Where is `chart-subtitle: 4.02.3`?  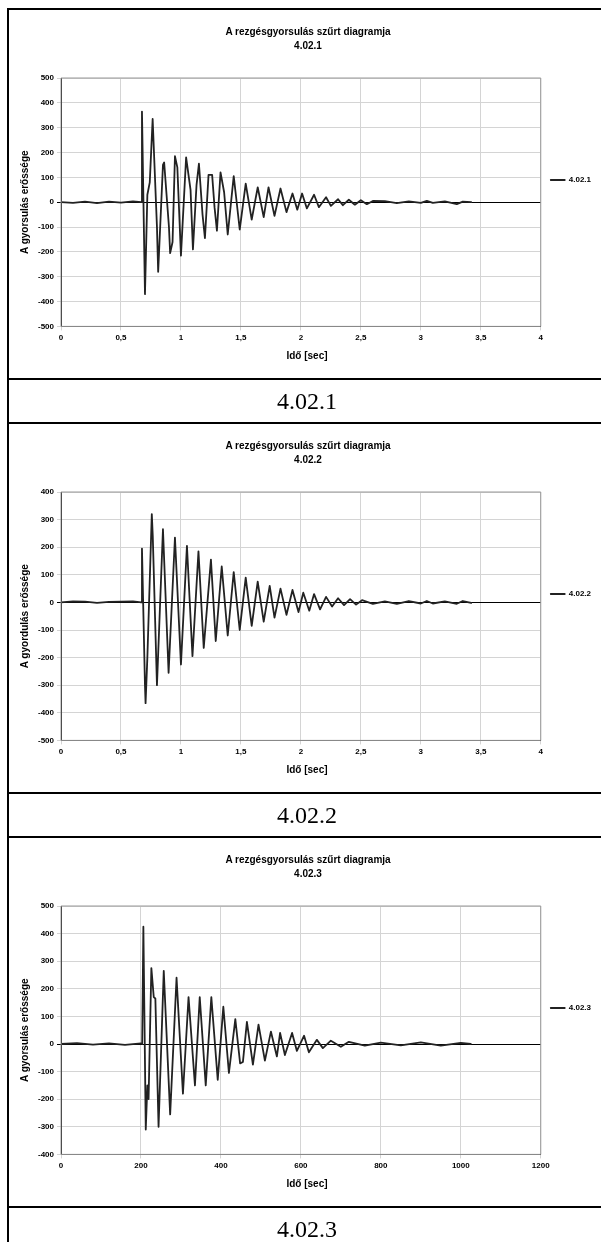 chart-subtitle: 4.02.3 is located at coordinates (308, 873).